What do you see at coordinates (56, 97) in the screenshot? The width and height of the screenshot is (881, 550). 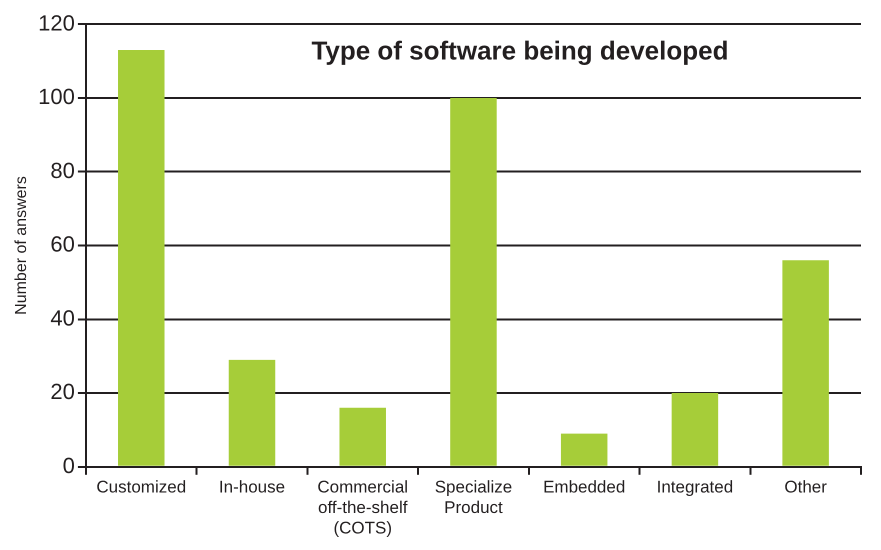 I see `y-tick-label: 100` at bounding box center [56, 97].